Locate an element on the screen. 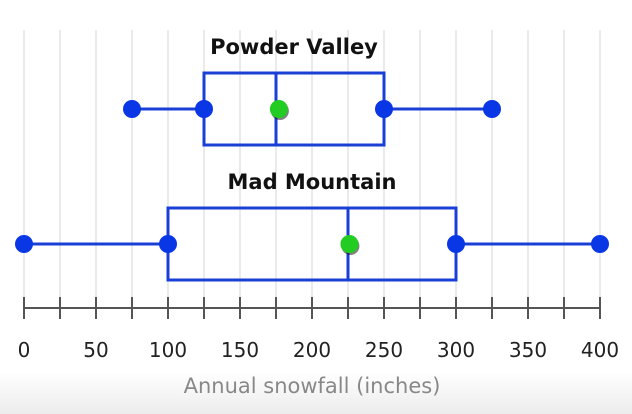  iqr-box is located at coordinates (294, 109).